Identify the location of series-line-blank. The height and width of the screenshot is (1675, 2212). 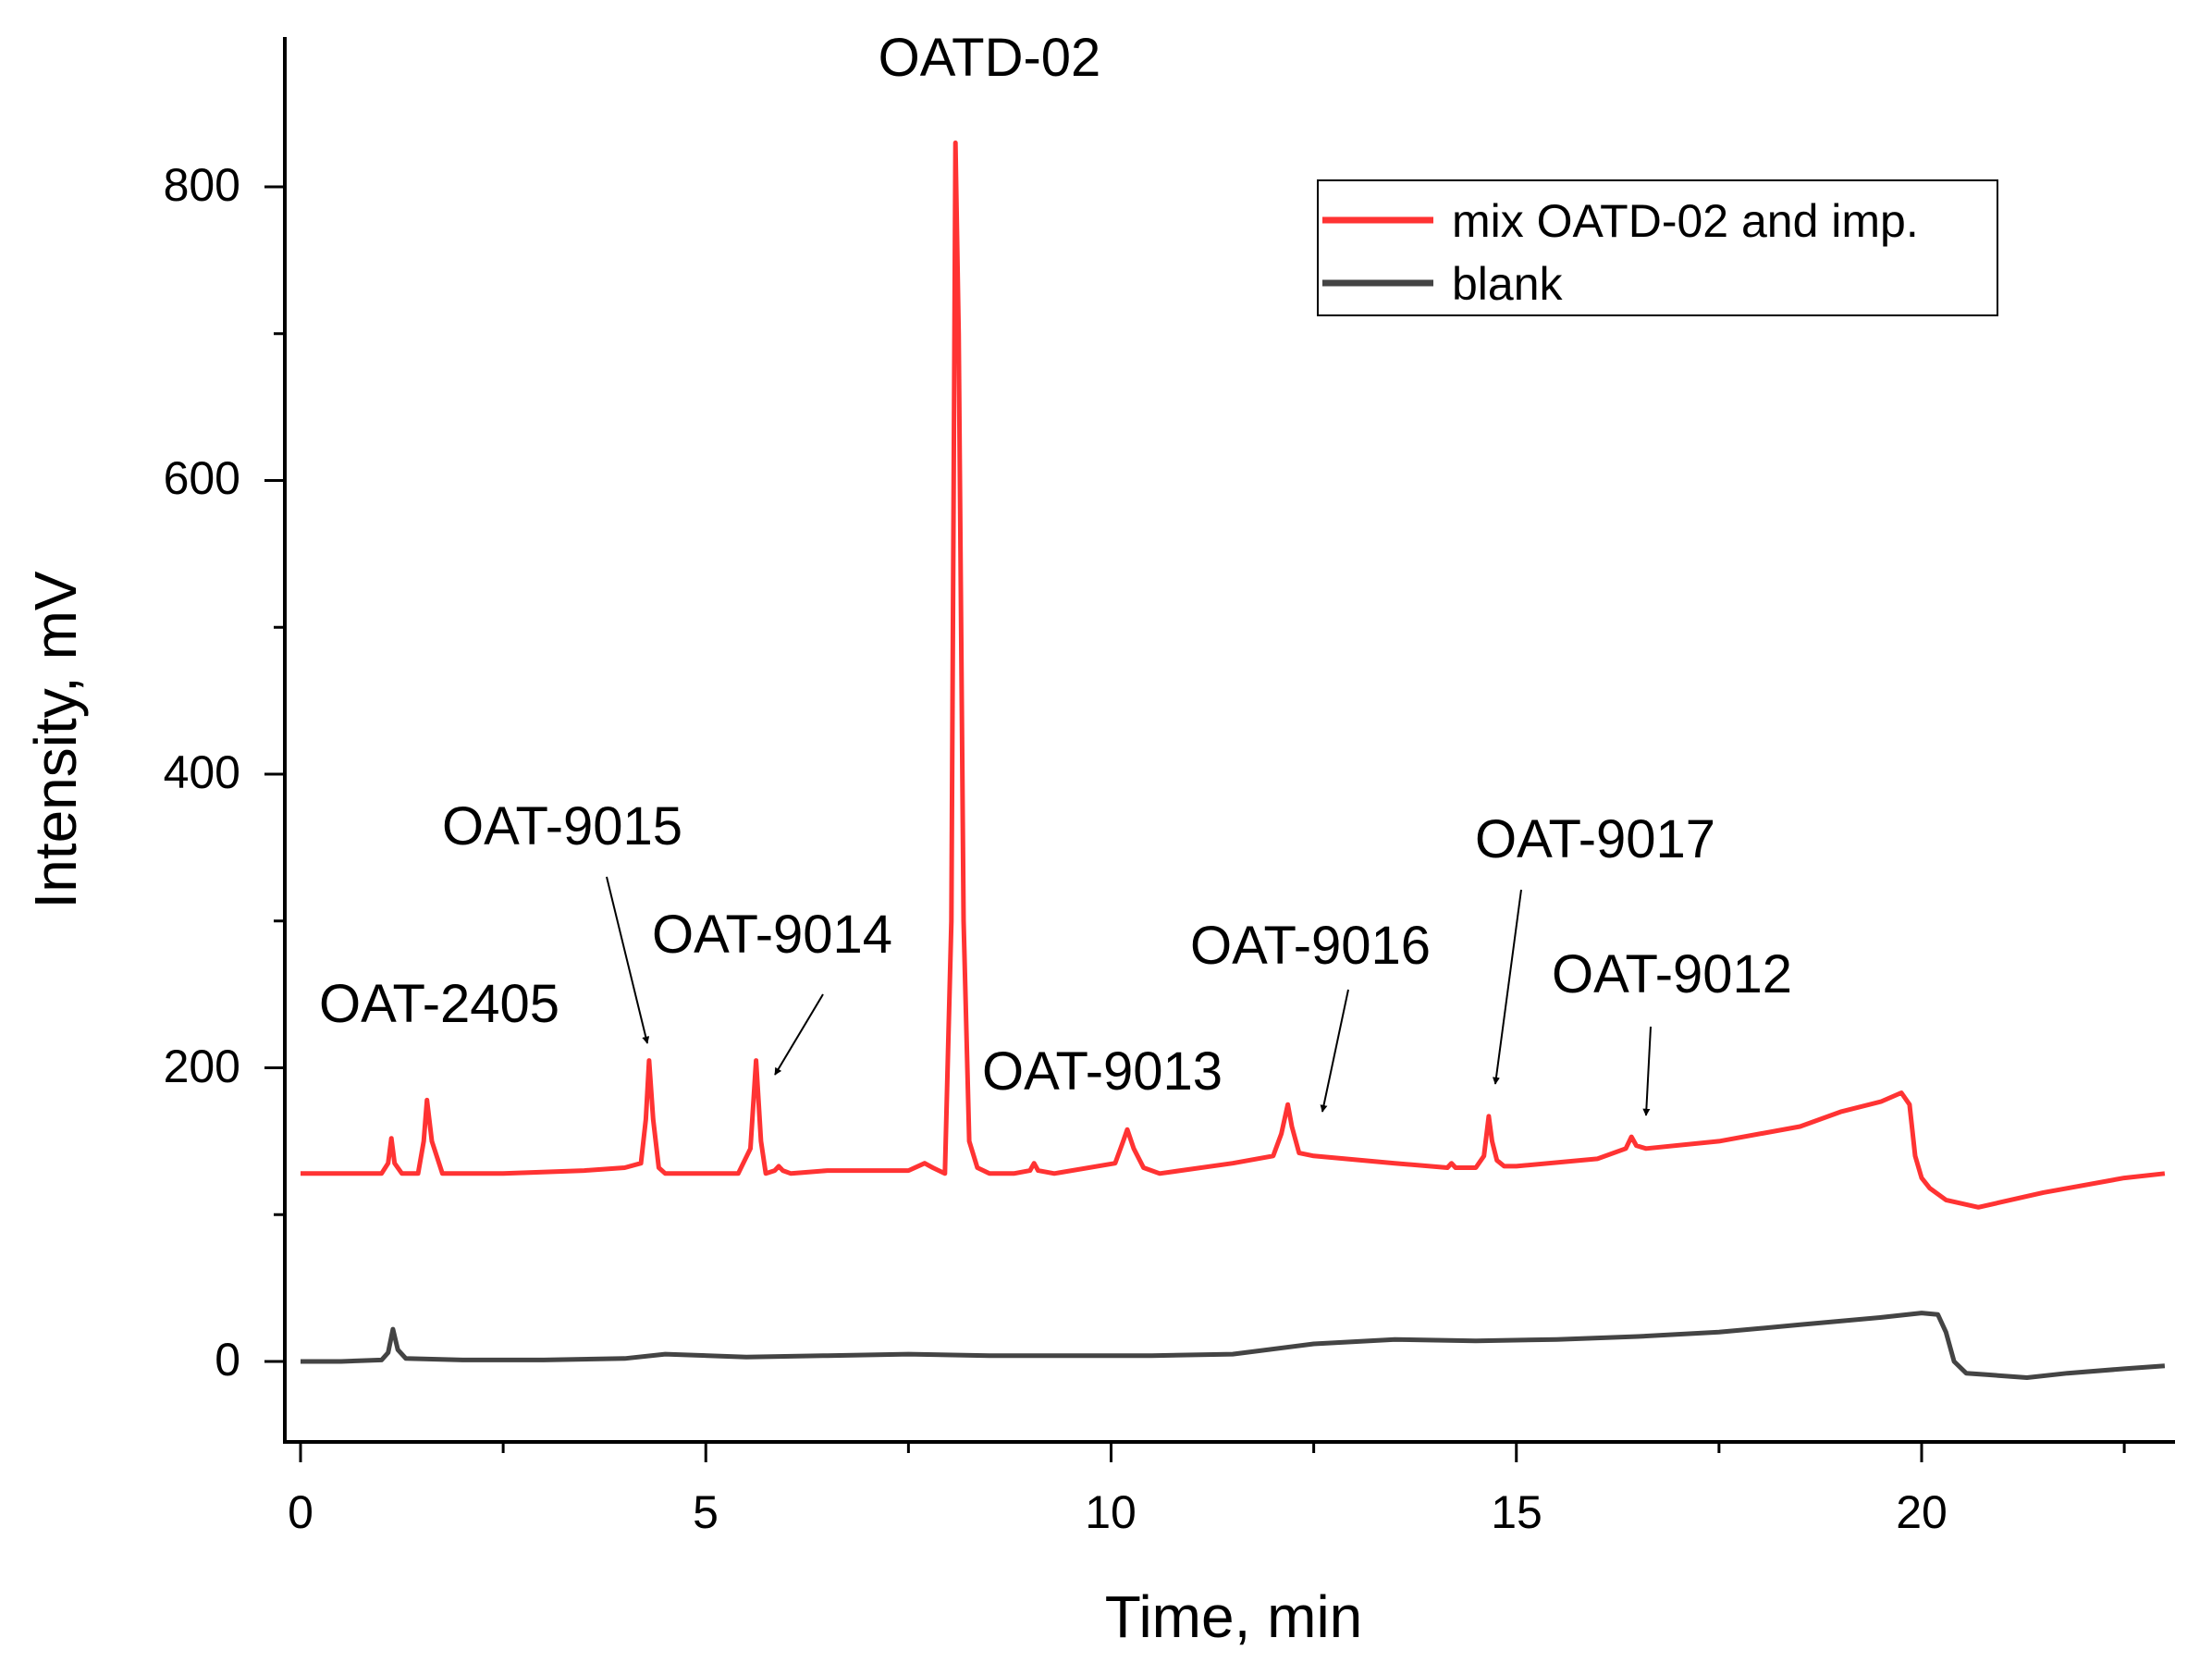
(1233, 1346).